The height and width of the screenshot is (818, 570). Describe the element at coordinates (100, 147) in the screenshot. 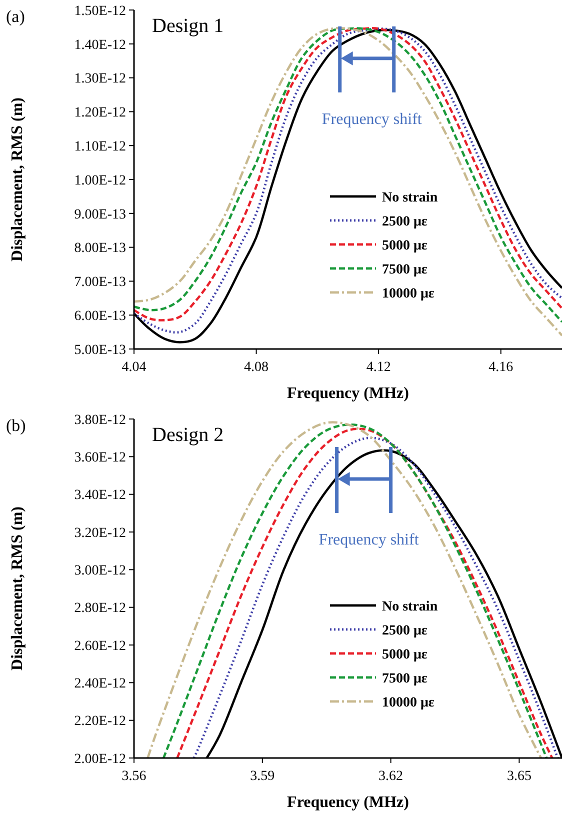

I see `y-tick-label: 1.10E-12` at that location.